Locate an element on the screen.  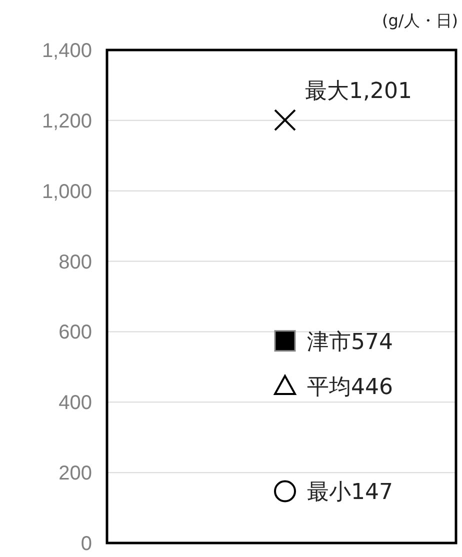
y-tick-label: 0 is located at coordinates (86, 544).